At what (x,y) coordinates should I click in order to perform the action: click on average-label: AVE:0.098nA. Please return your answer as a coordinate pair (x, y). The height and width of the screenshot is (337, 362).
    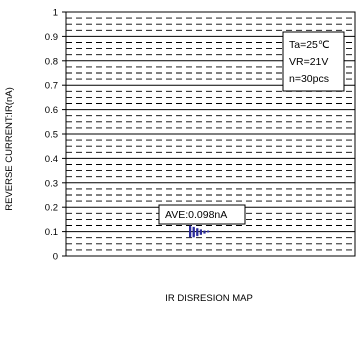
    Looking at the image, I should click on (196, 215).